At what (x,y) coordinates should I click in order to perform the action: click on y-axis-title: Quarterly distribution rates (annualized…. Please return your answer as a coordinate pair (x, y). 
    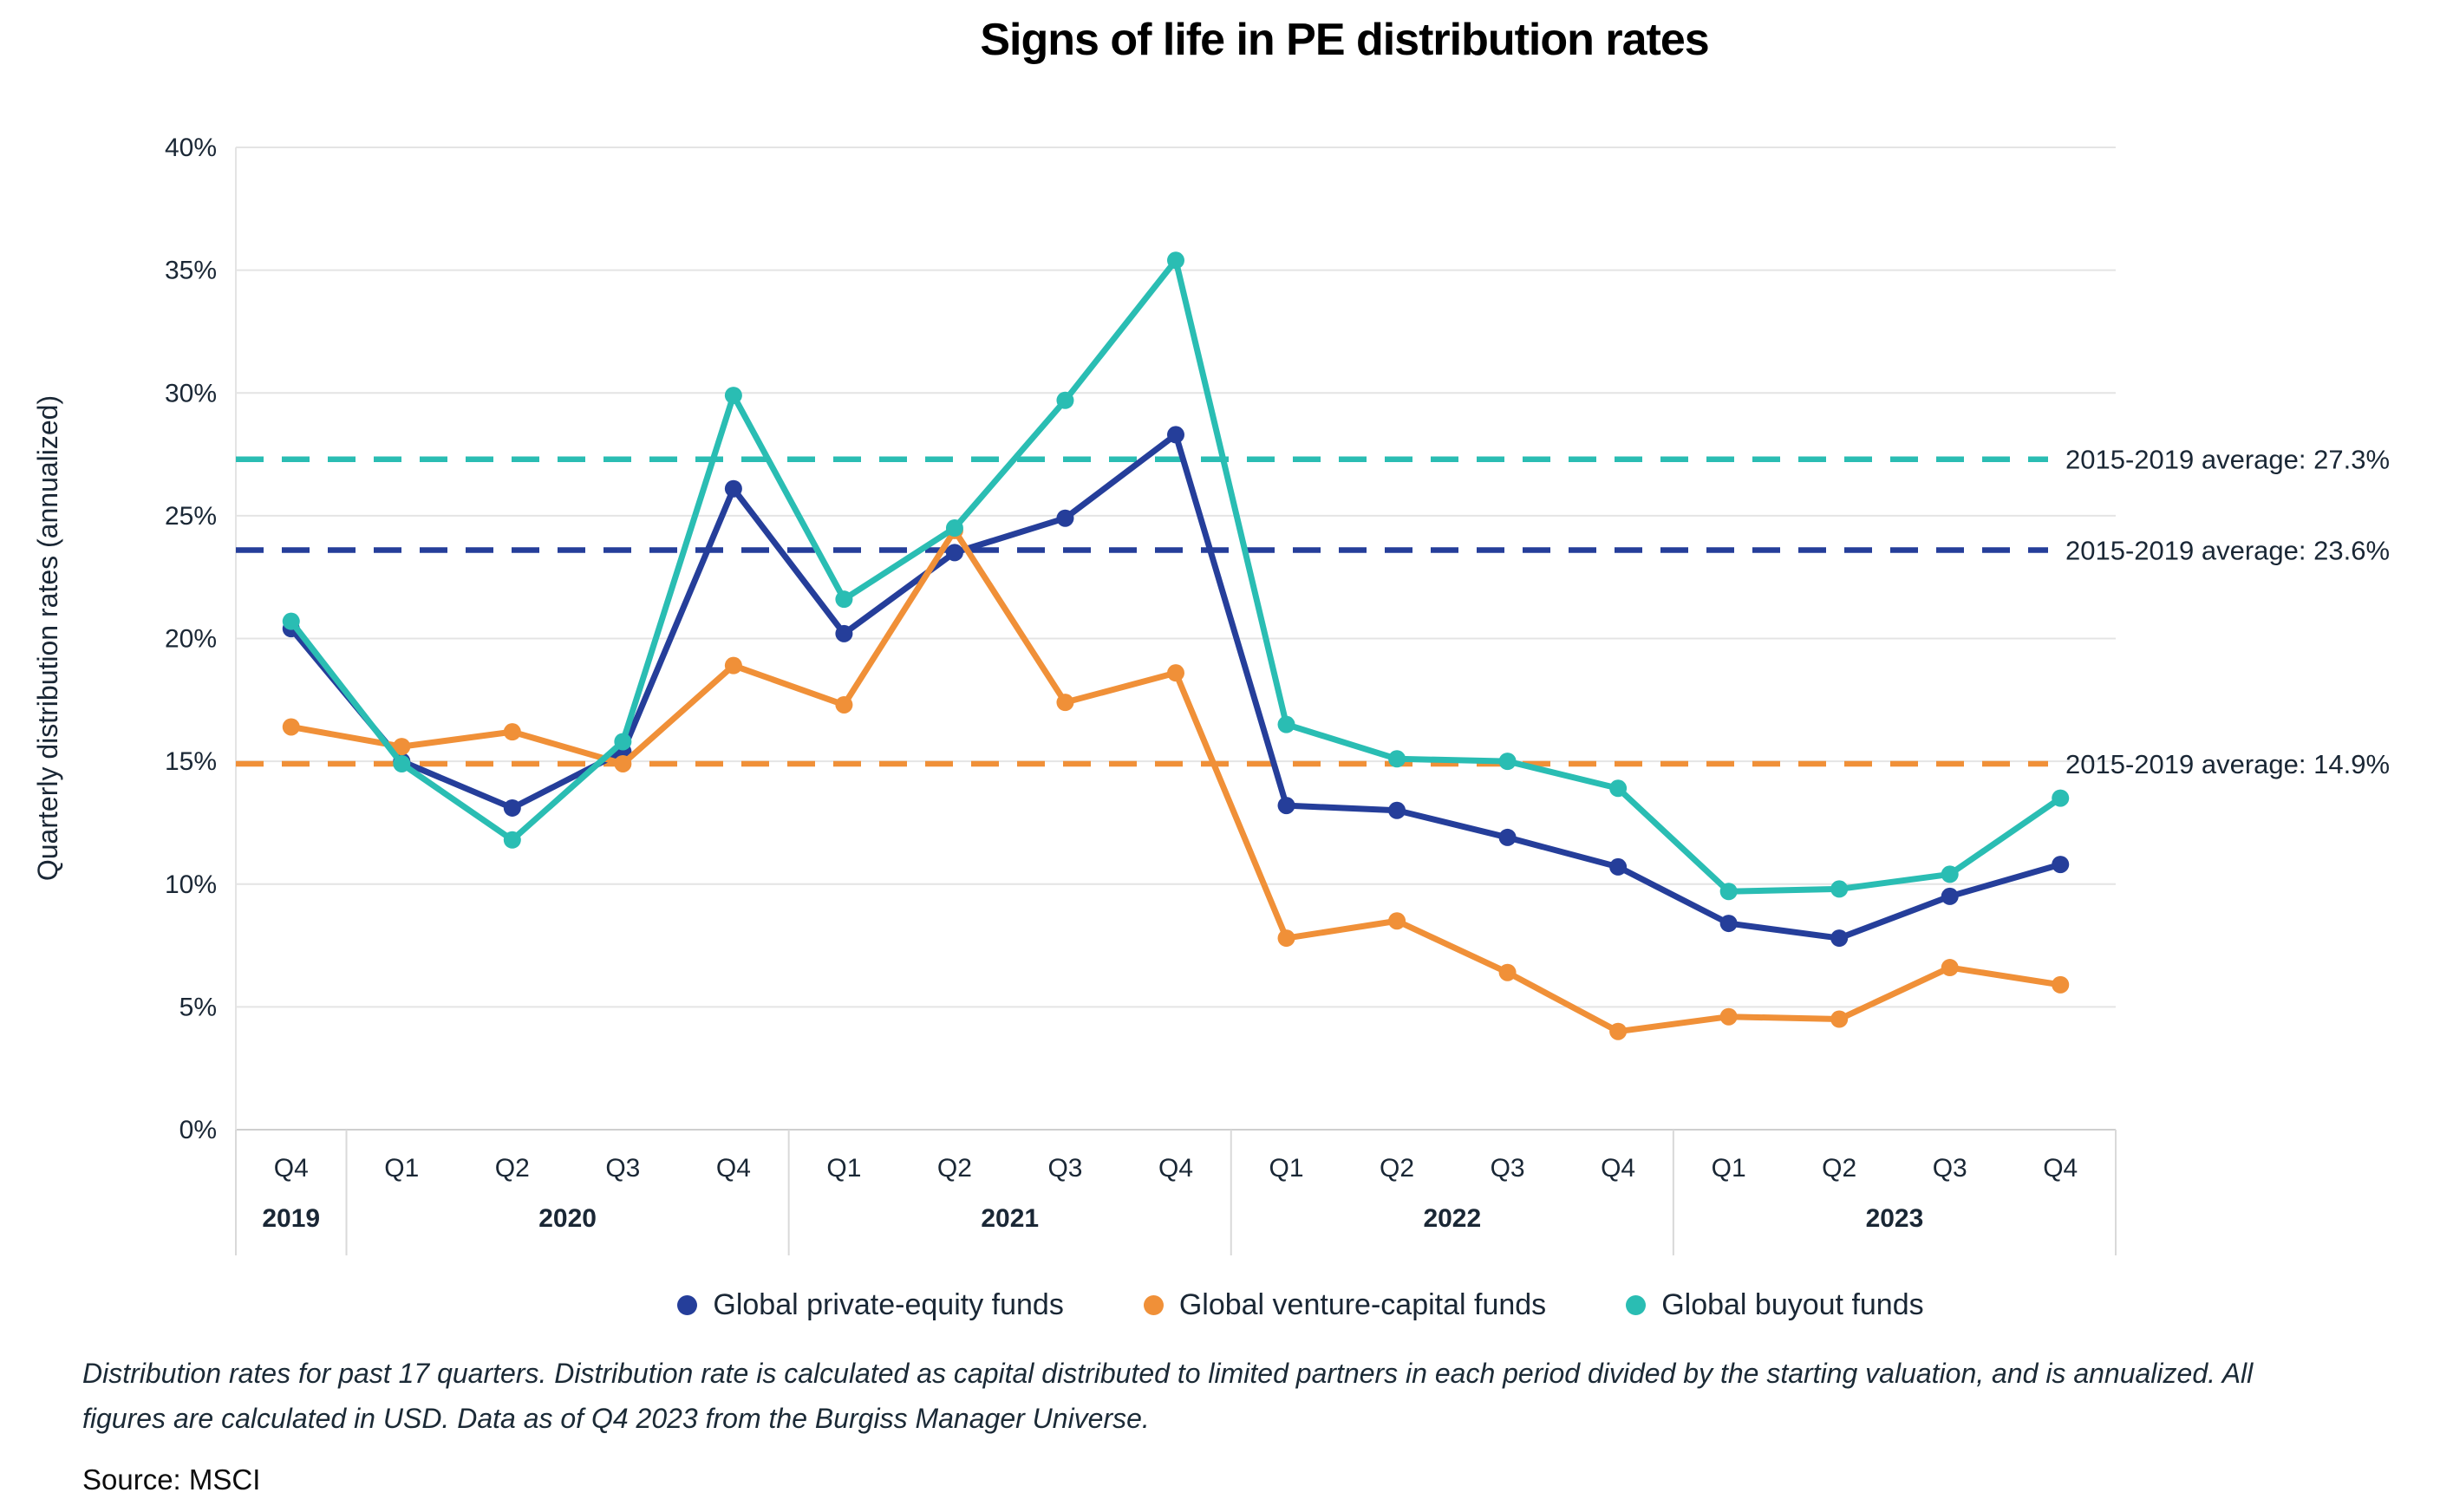
    Looking at the image, I should click on (47, 638).